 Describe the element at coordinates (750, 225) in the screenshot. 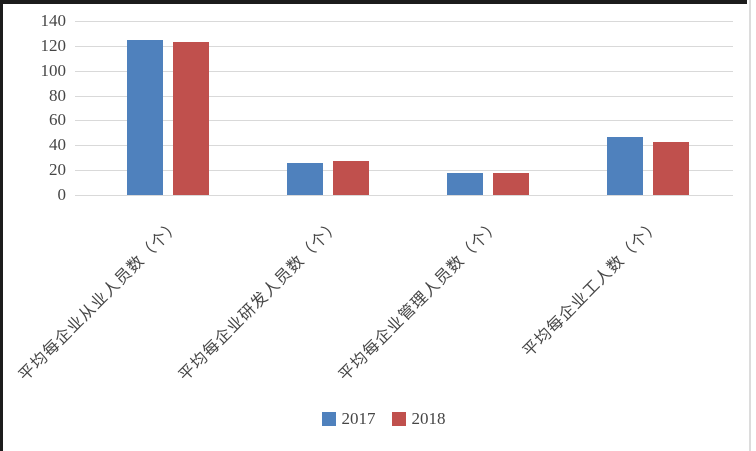

I see `frame-right-edge` at that location.